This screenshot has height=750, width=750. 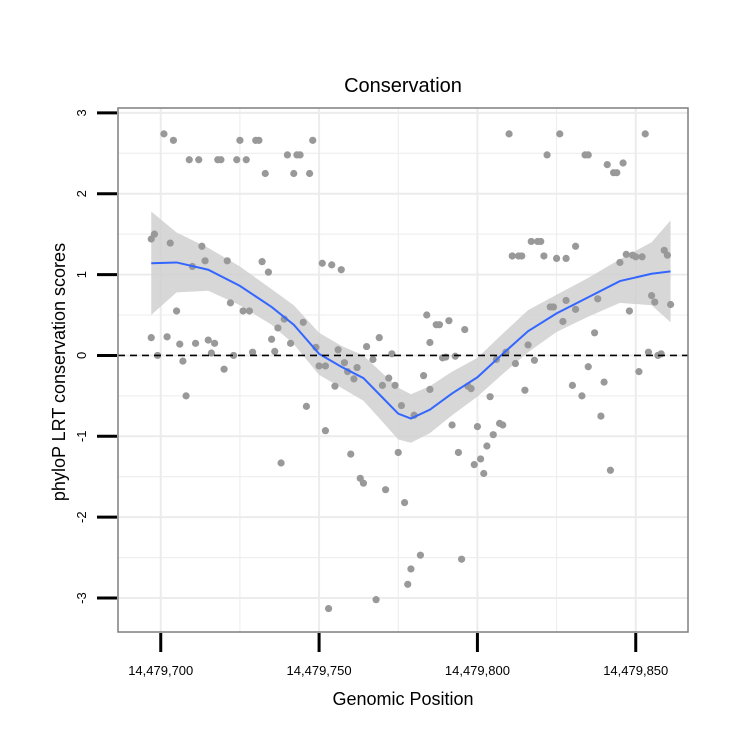 What do you see at coordinates (81, 112) in the screenshot?
I see `y-tick-label: 3` at bounding box center [81, 112].